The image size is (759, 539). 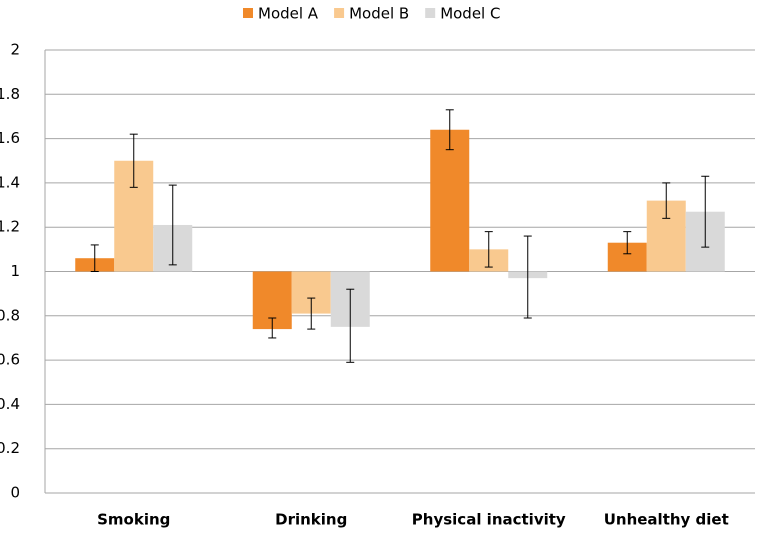 What do you see at coordinates (10, 315) in the screenshot?
I see `y-tick-label: 0.8` at bounding box center [10, 315].